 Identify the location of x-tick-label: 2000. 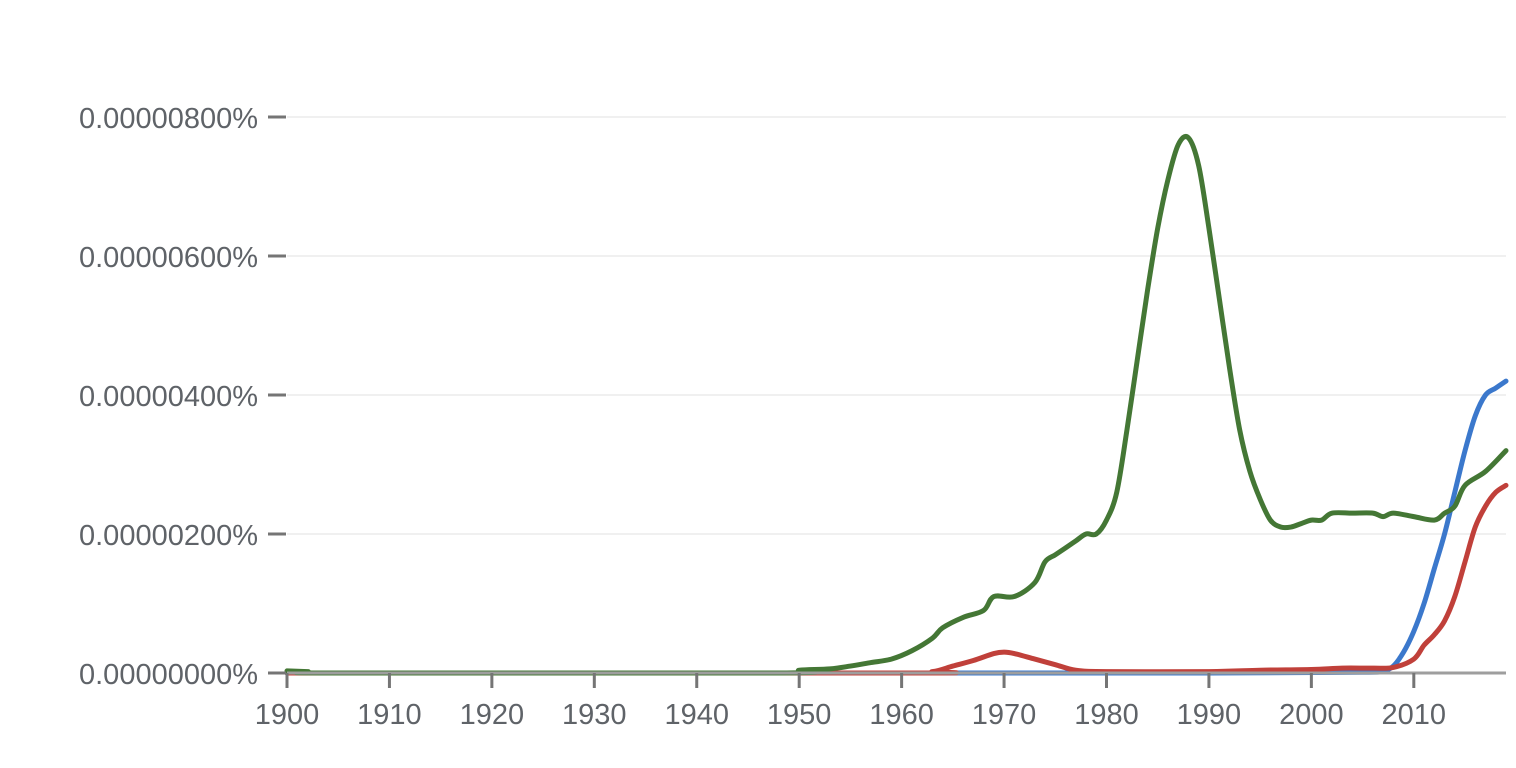
(1311, 715).